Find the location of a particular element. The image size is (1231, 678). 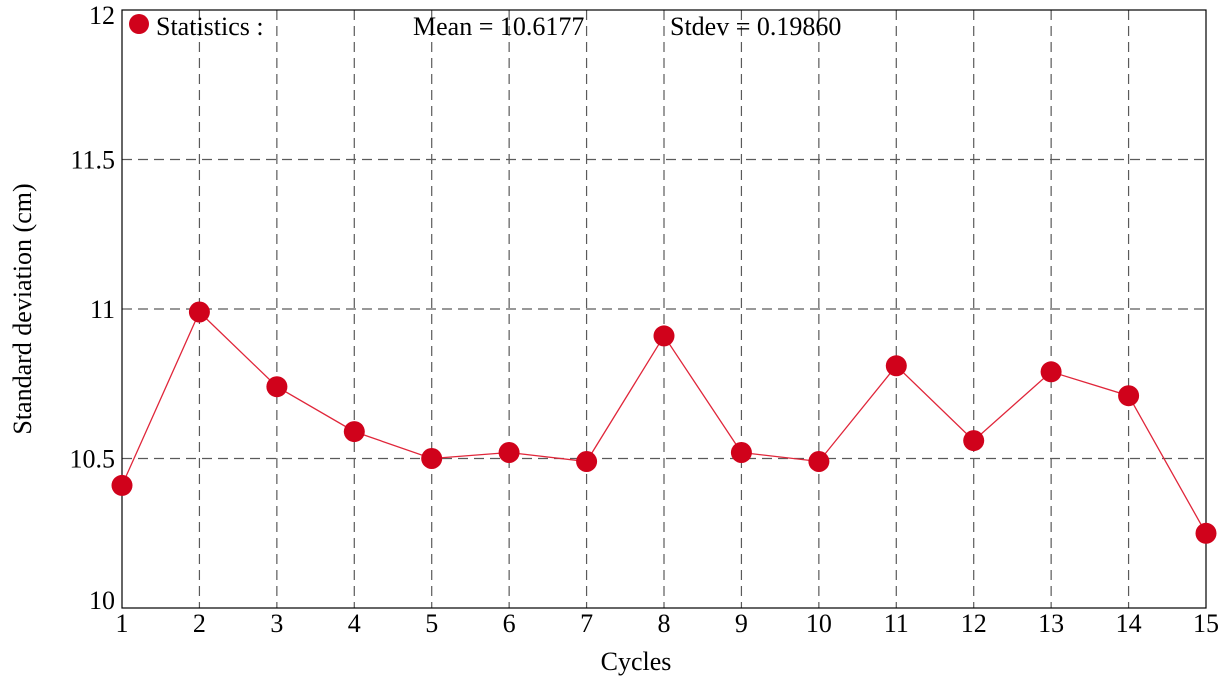

x-tick-label: 1 is located at coordinates (122, 623).